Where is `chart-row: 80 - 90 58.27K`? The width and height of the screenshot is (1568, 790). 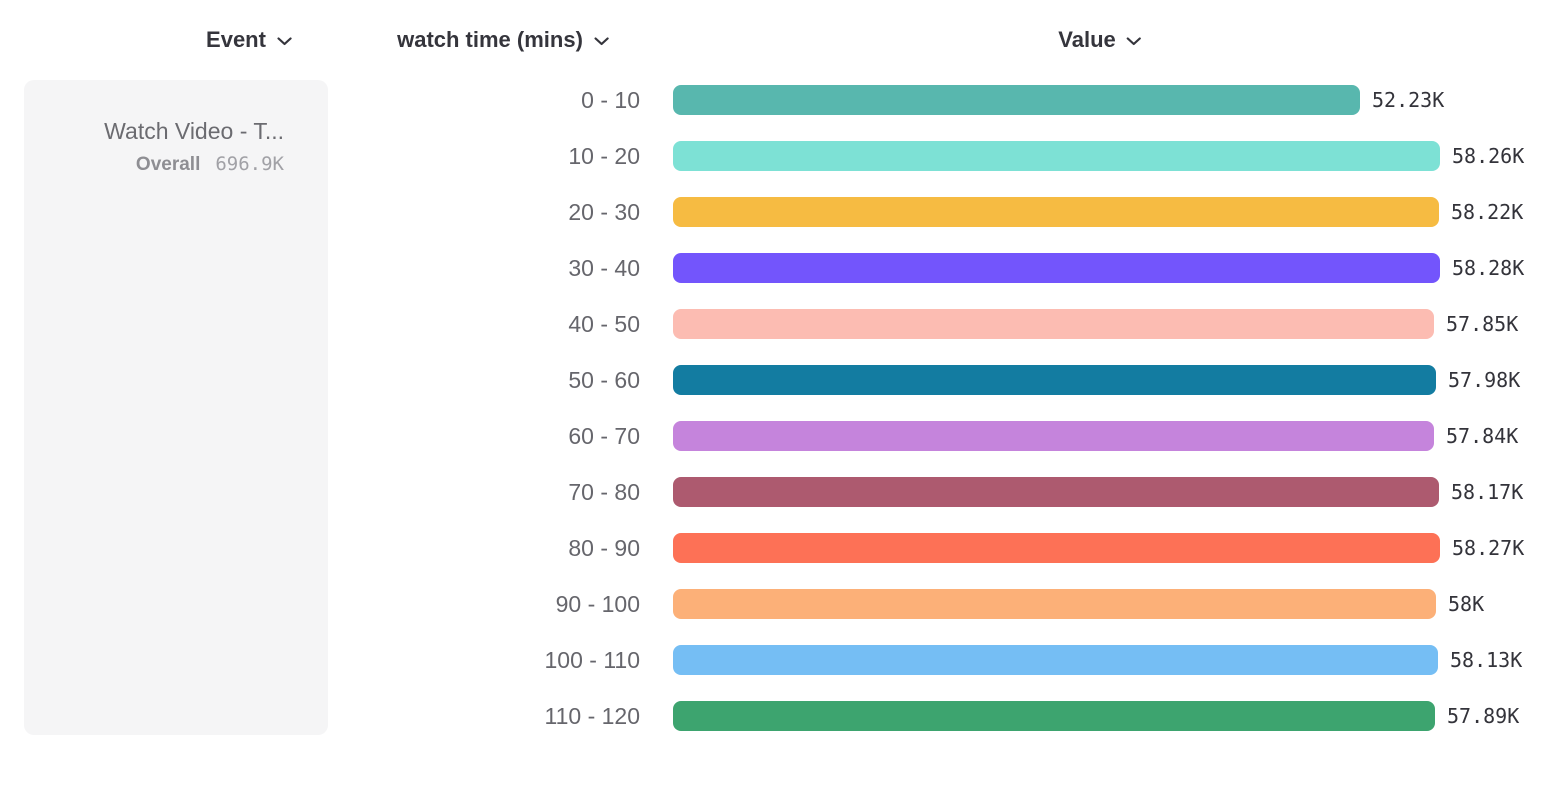
chart-row: 80 - 90 58.27K is located at coordinates (762, 548).